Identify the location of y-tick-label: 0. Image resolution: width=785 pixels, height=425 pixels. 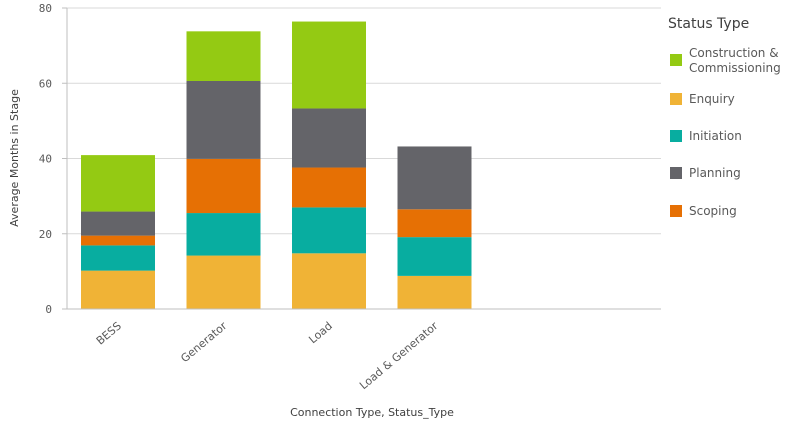
(48, 309).